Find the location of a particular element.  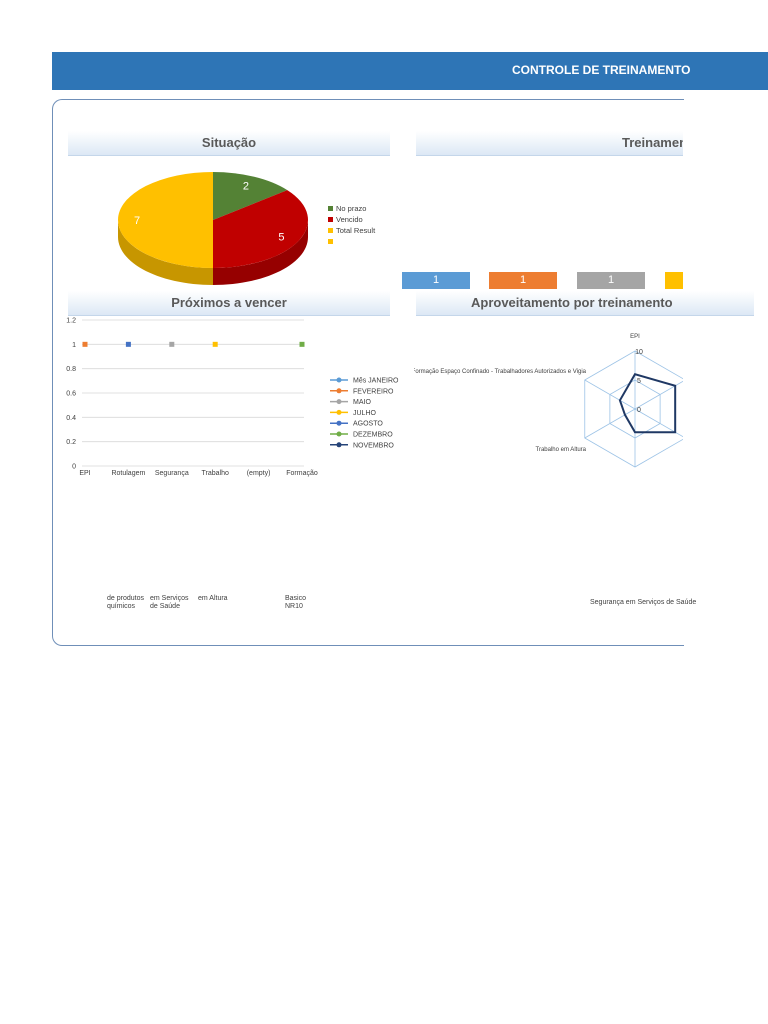

radar-tick-label: 0 is located at coordinates (639, 410).